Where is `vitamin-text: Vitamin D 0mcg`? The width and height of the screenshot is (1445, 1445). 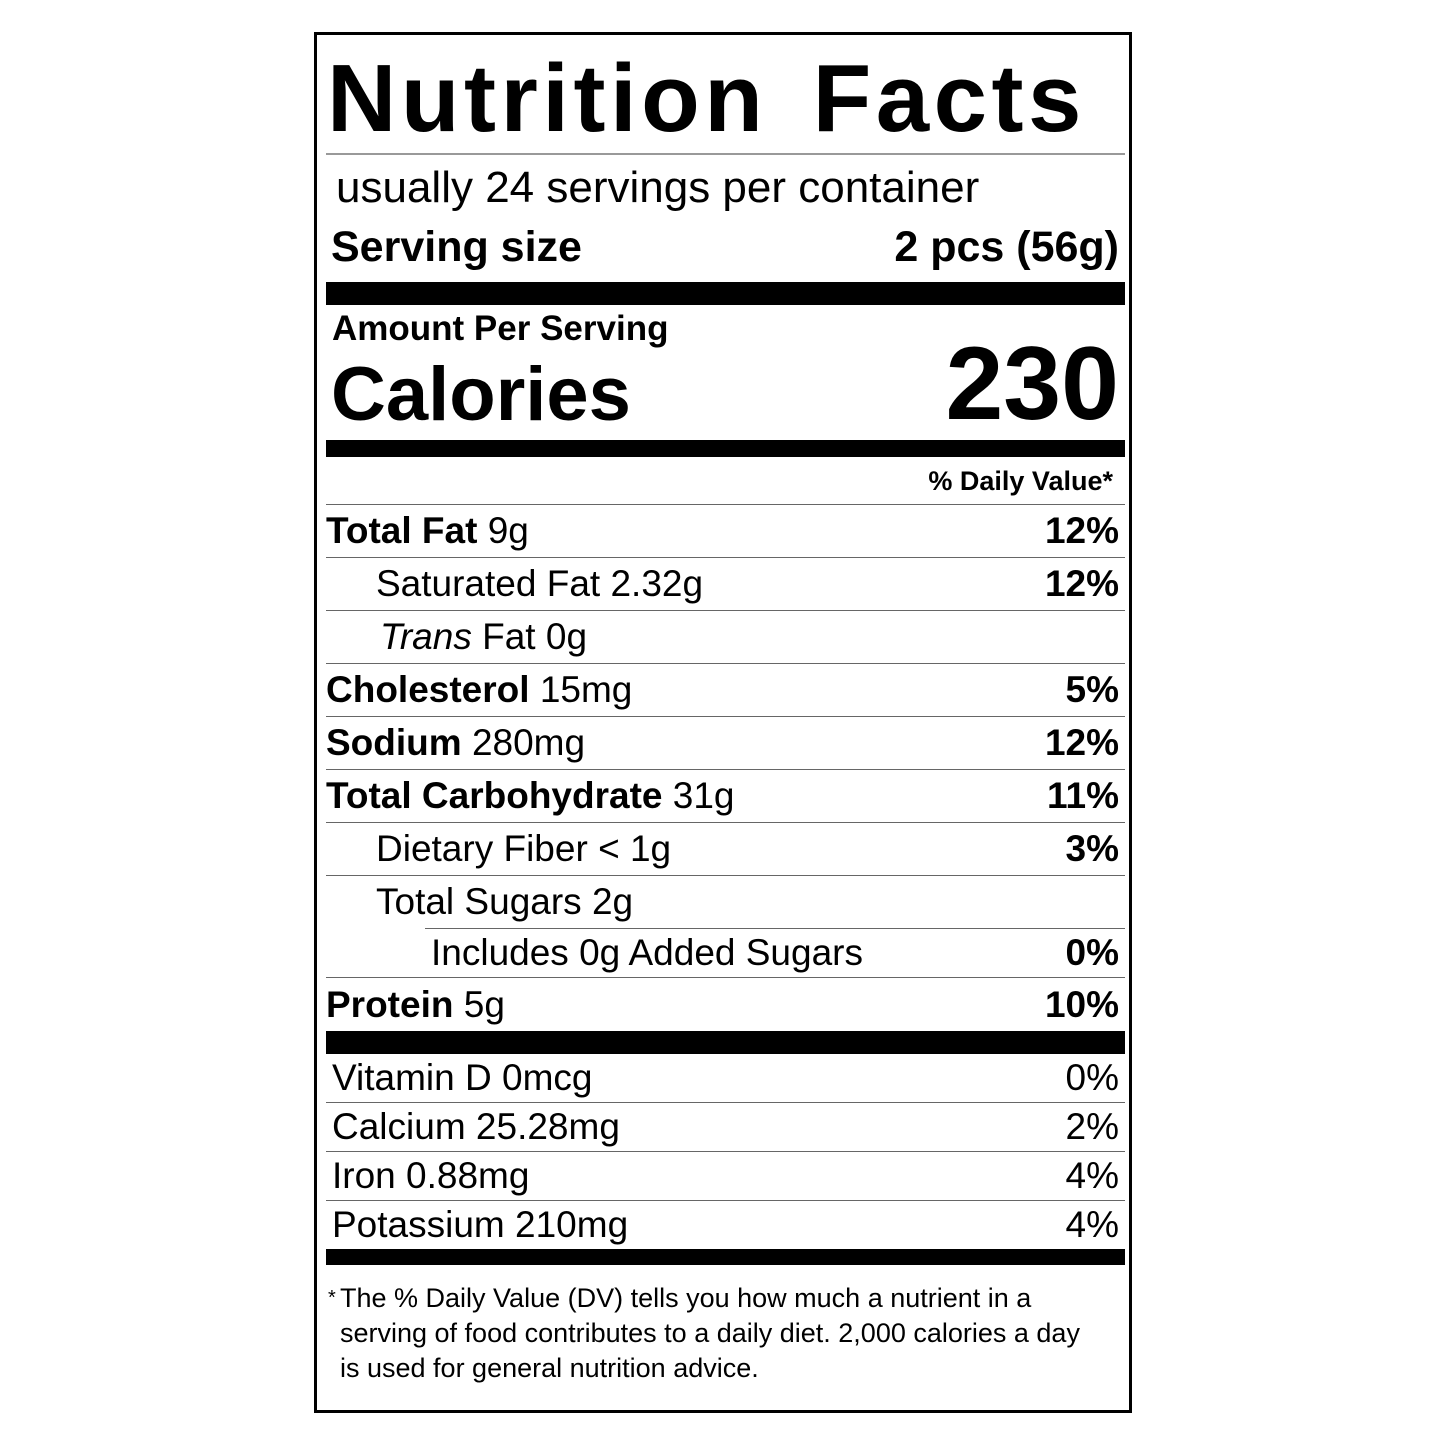
vitamin-text: Vitamin D 0mcg is located at coordinates (462, 1077).